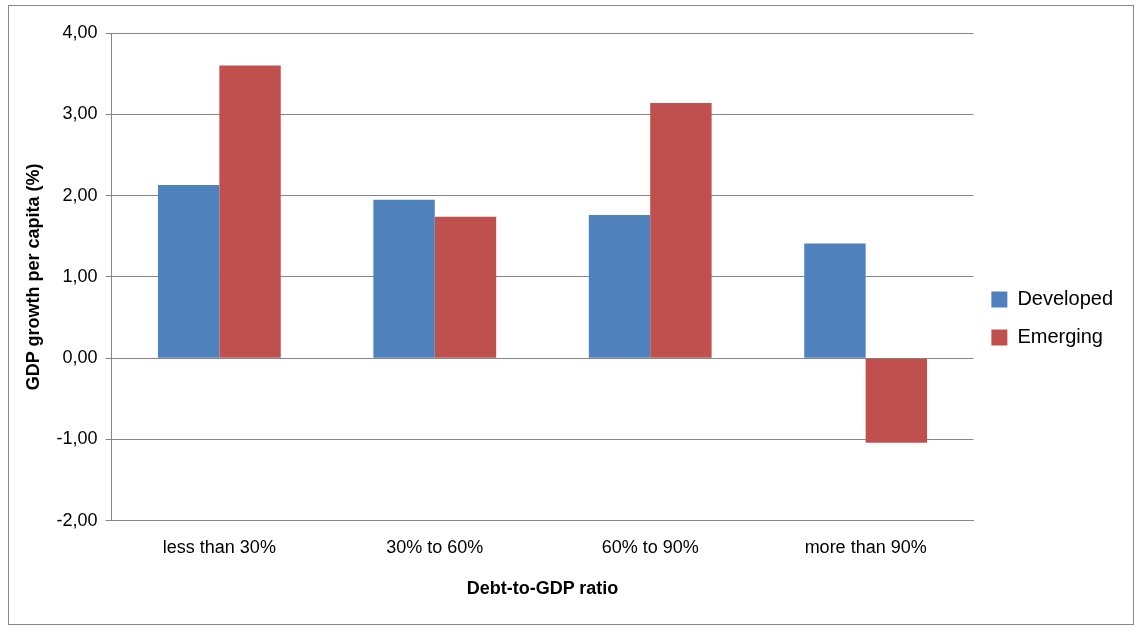 The height and width of the screenshot is (632, 1137). What do you see at coordinates (80, 275) in the screenshot?
I see `y-tick-label: 1,00` at bounding box center [80, 275].